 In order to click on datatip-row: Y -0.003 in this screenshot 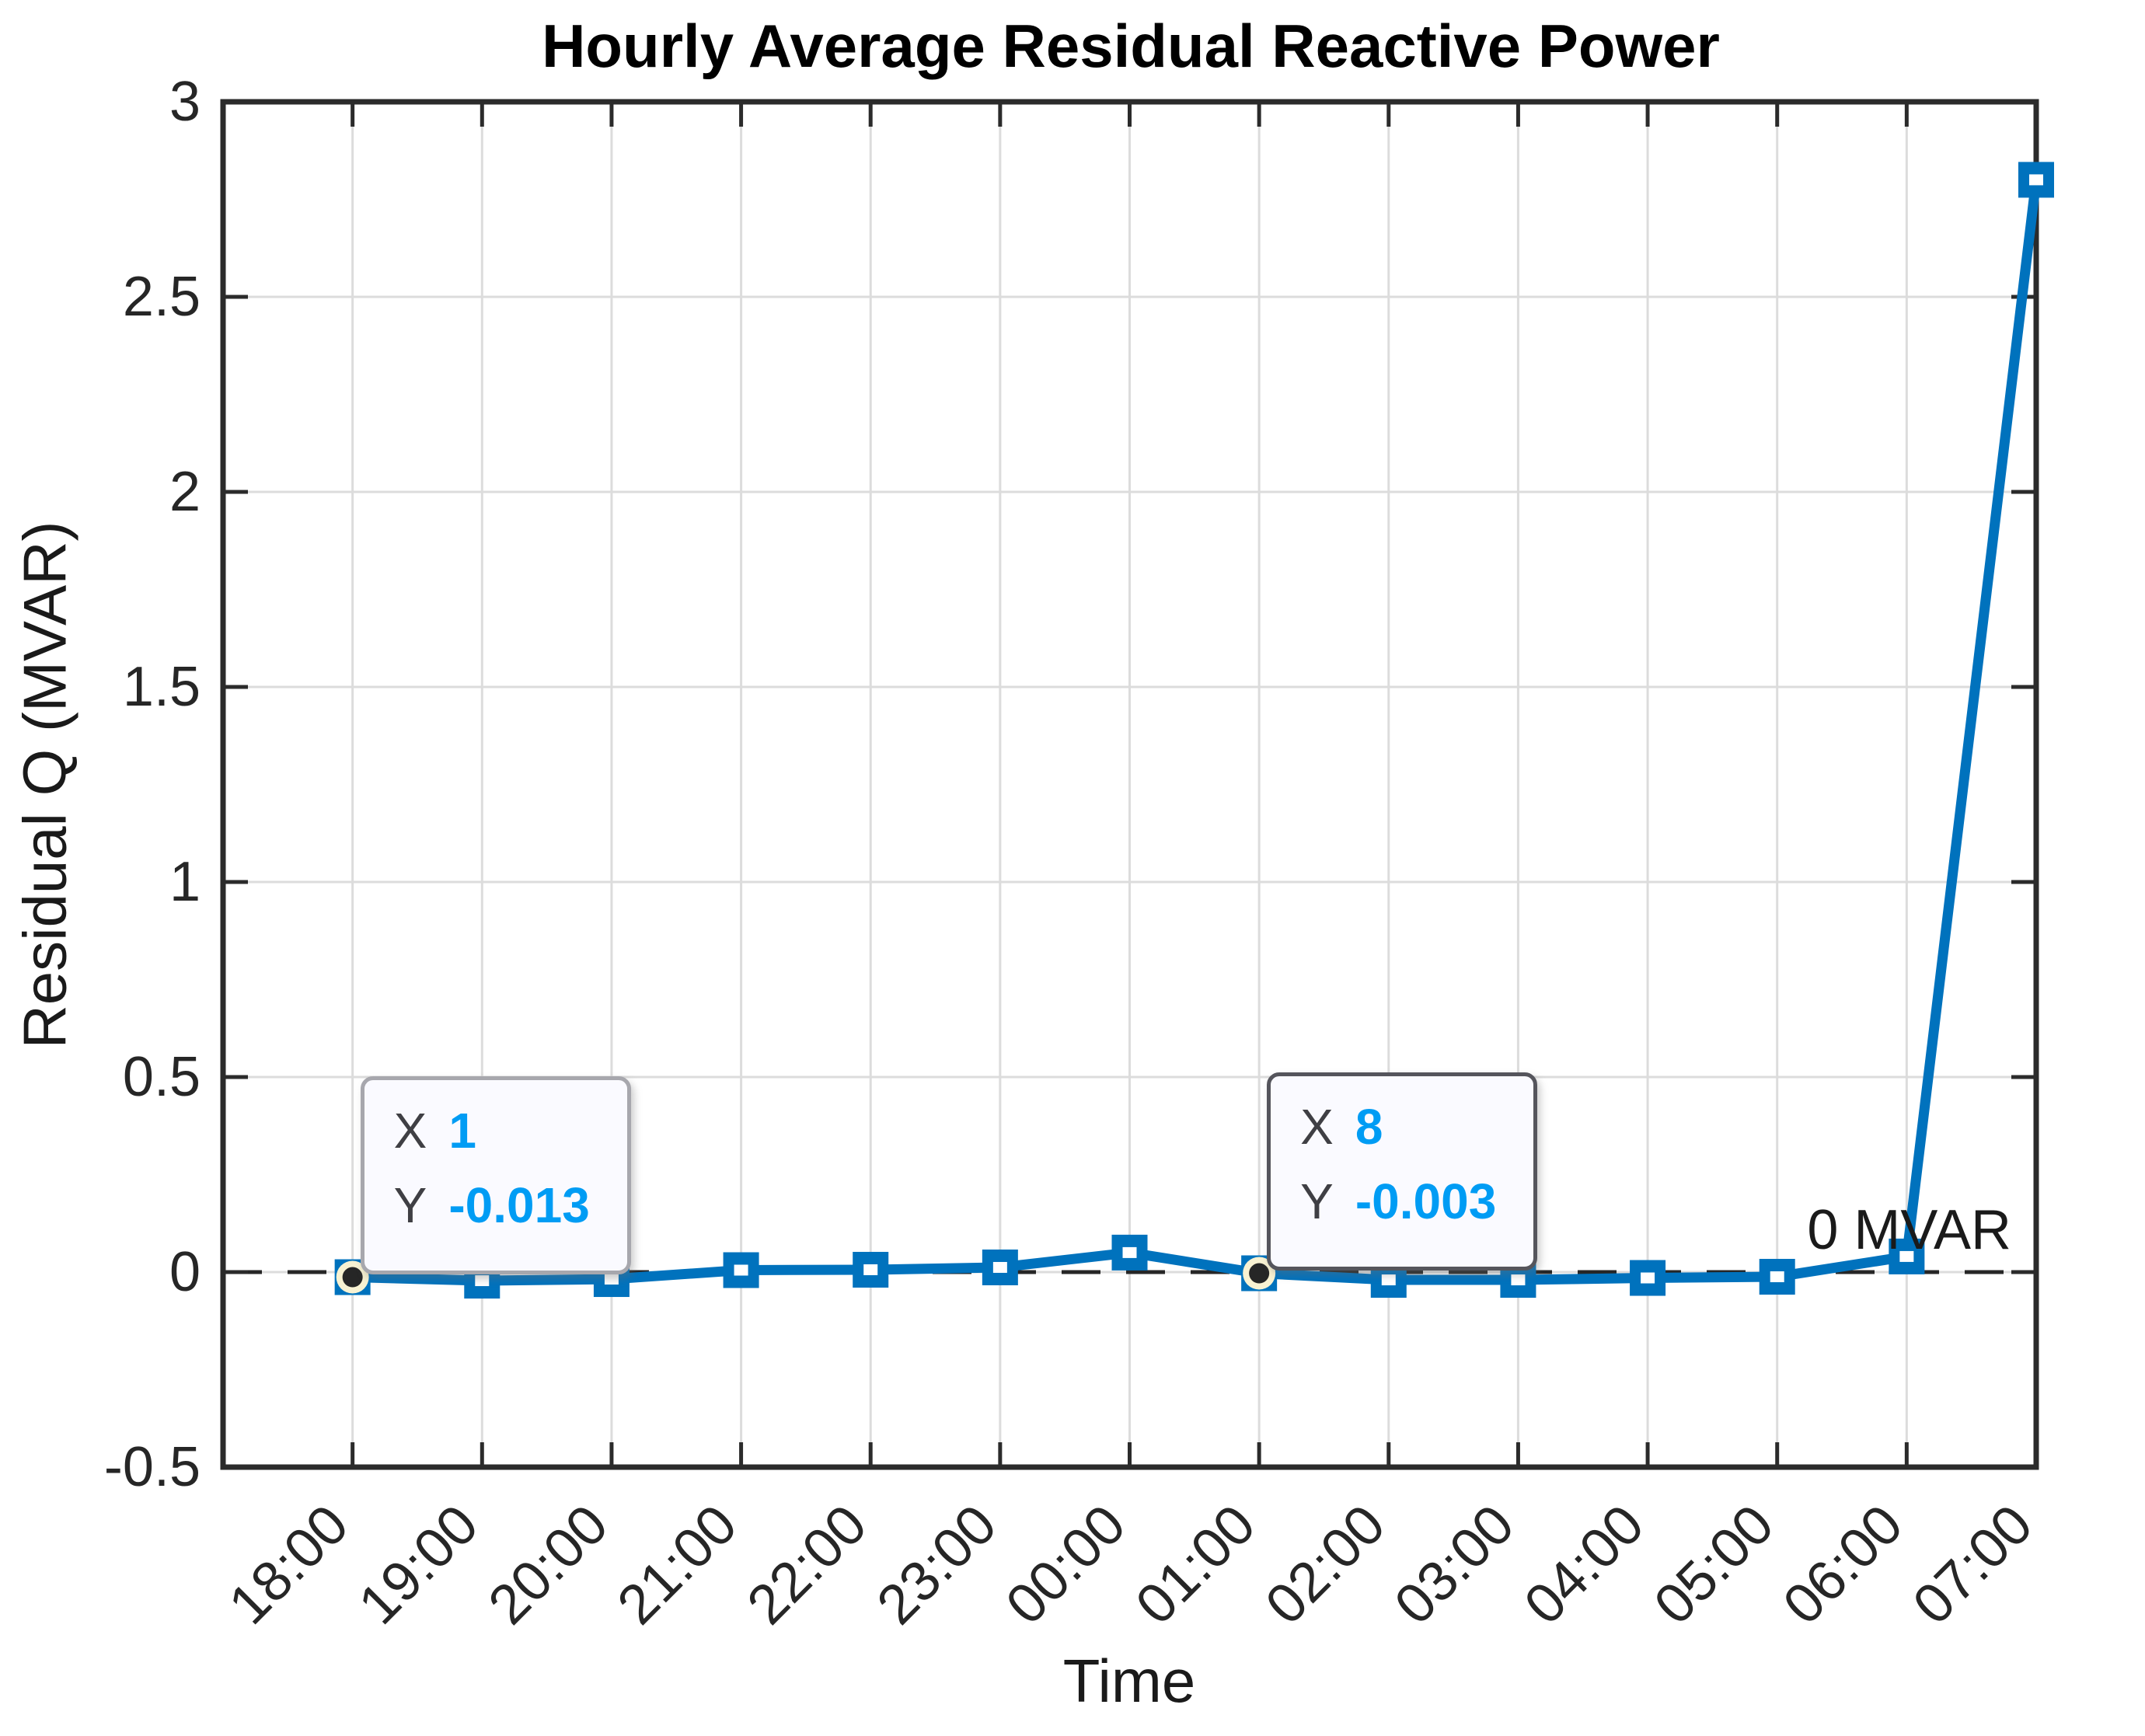, I will do `click(1406, 1210)`.